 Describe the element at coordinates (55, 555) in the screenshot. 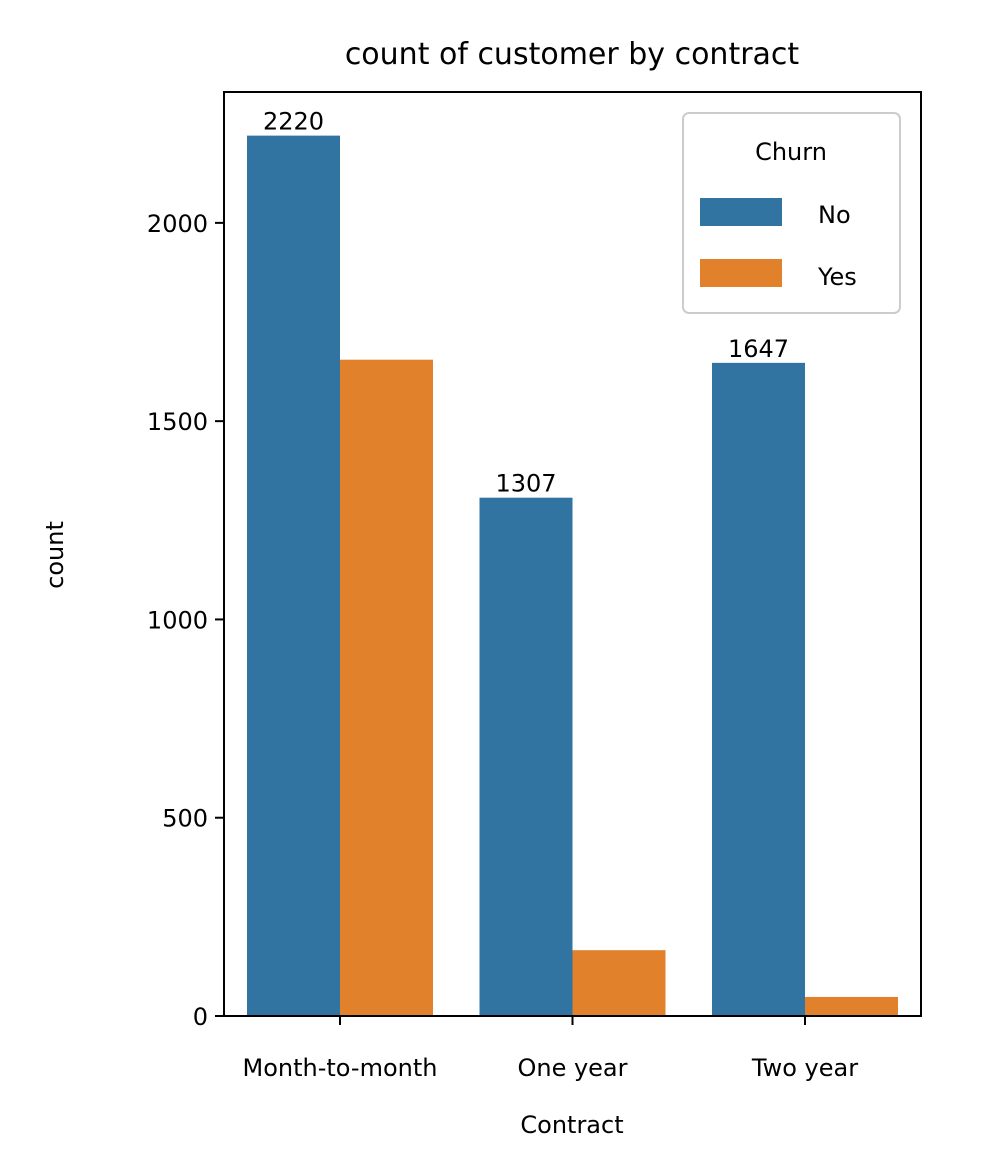

I see `y-axis-label: count` at that location.